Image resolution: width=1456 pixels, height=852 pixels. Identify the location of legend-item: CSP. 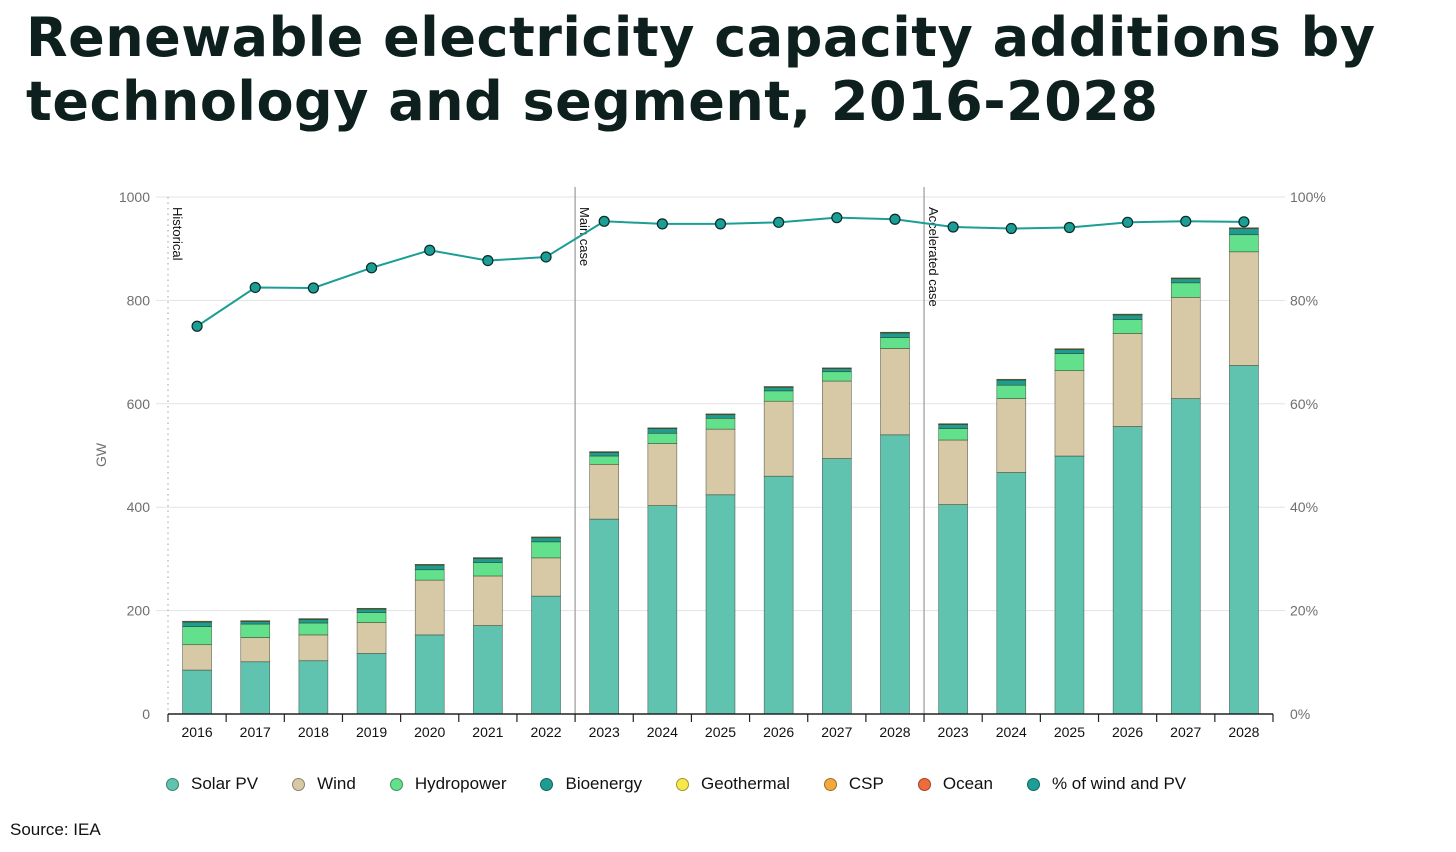
(853, 784).